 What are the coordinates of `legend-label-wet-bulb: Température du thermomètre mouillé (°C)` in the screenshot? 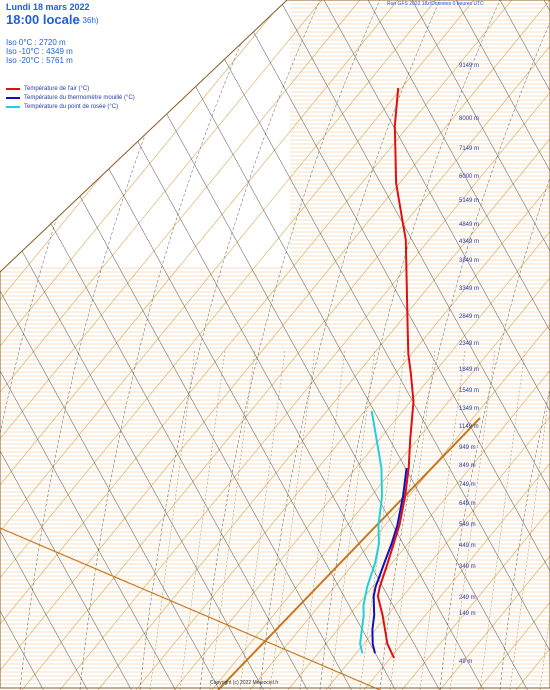 It's located at (79, 97).